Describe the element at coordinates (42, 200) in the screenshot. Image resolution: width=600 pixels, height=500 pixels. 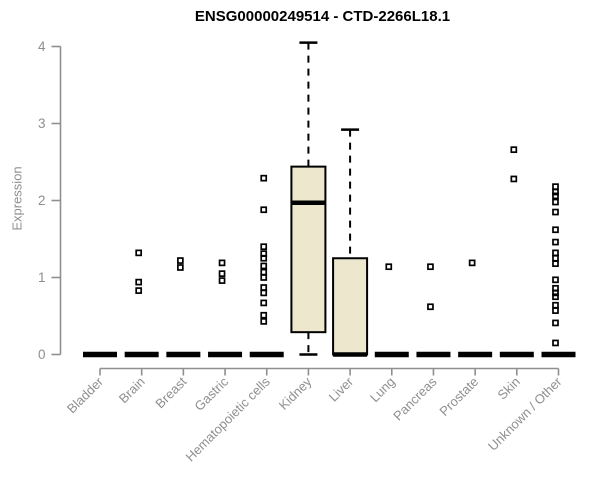
I see `y-tick-label: 2` at that location.